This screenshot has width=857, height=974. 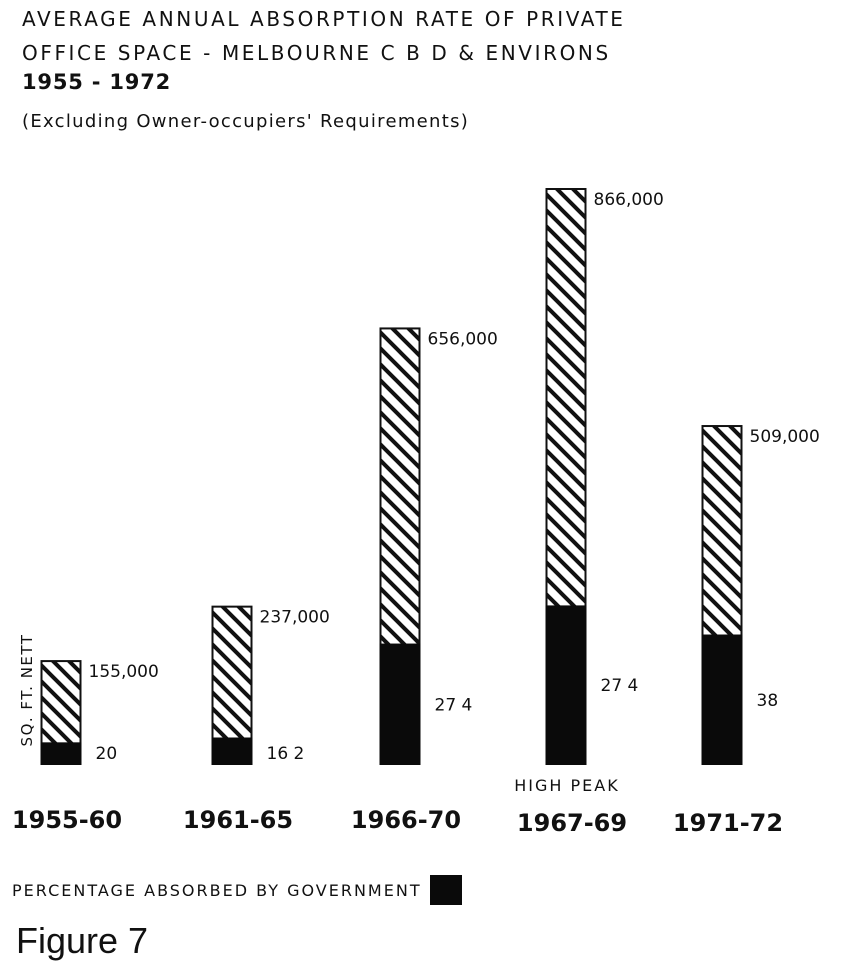 I want to click on legend-swatch-government, so click(x=445, y=890).